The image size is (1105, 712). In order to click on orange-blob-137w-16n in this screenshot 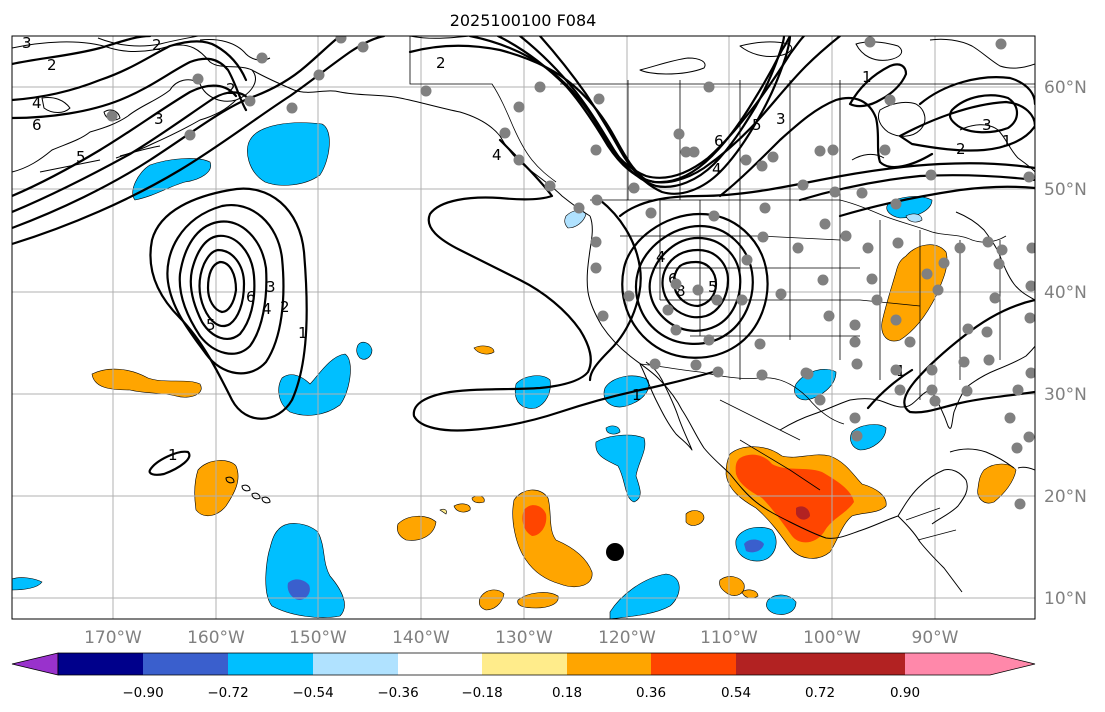, I will do `click(416, 528)`.